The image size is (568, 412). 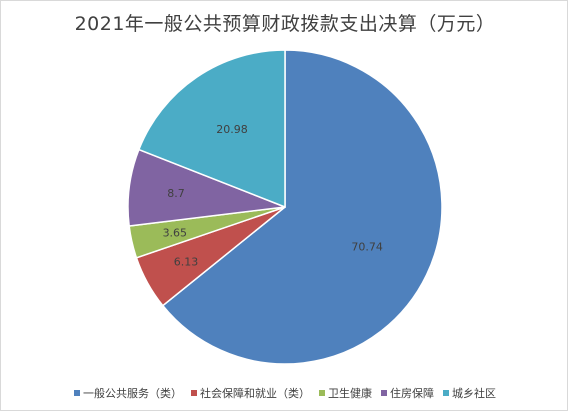 I want to click on legend-item-2: 社会保障和就业（类）, so click(x=250, y=393).